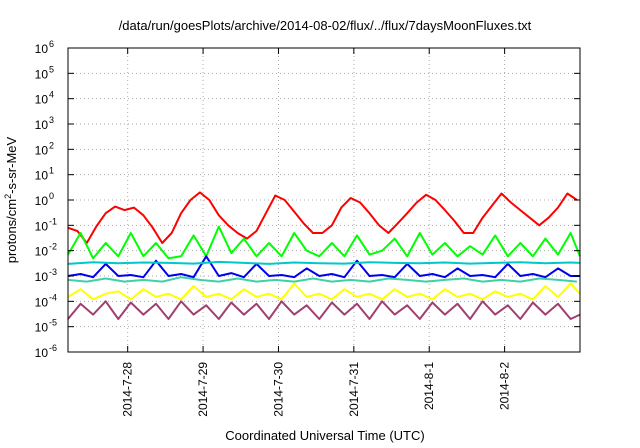 Image resolution: width=640 pixels, height=448 pixels. I want to click on x-tick-label: 2014-8-1, so click(429, 386).